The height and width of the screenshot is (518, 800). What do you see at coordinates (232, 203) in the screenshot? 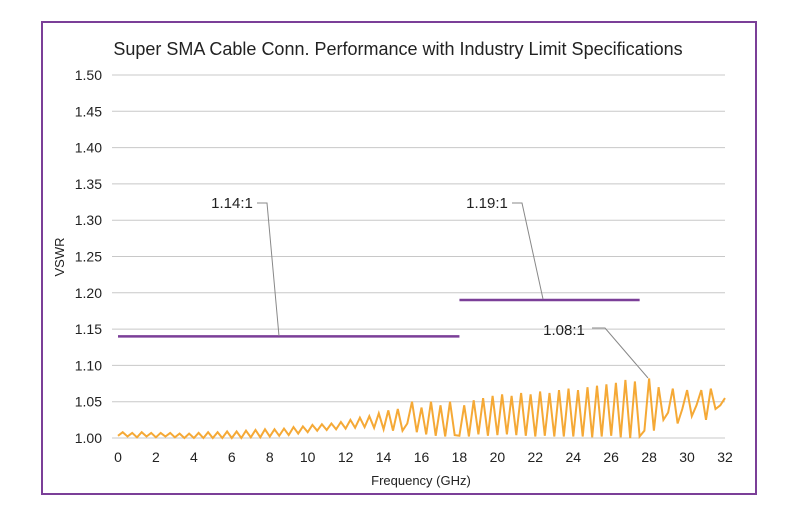
I see `limit-label-1: 1.14:1` at bounding box center [232, 203].